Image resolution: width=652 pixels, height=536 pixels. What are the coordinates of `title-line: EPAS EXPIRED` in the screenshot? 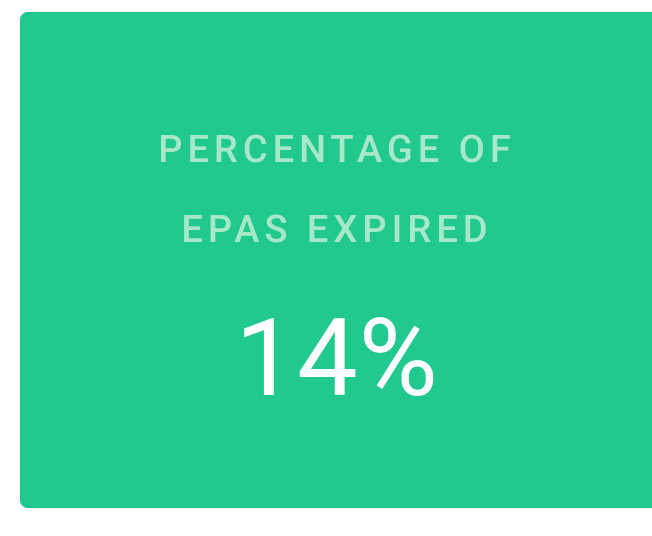 It's located at (337, 230).